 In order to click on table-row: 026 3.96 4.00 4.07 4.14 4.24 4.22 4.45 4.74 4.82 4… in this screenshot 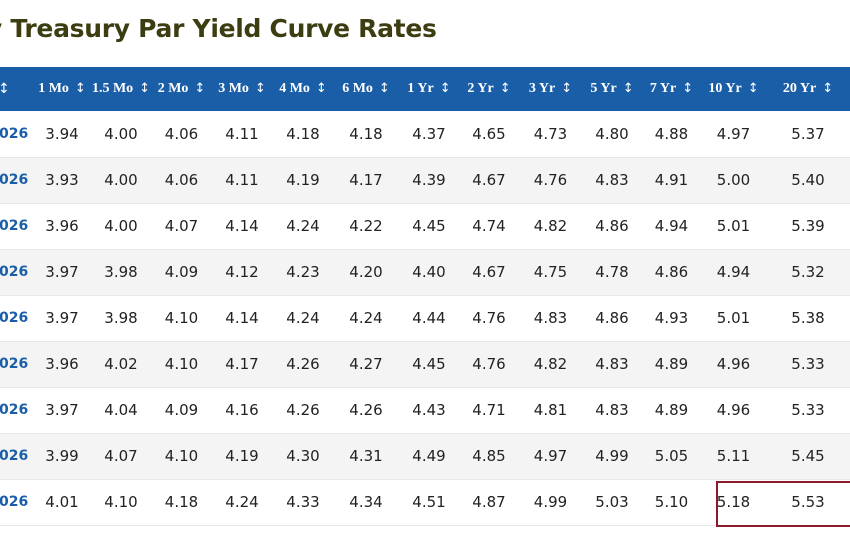, I will do `click(425, 226)`.